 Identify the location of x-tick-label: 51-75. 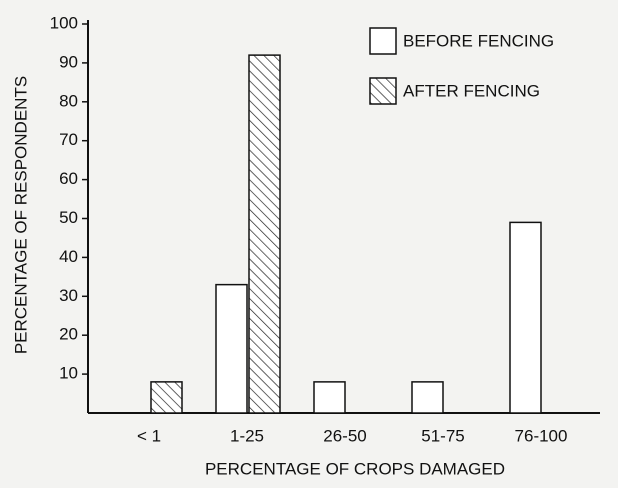
(442, 435).